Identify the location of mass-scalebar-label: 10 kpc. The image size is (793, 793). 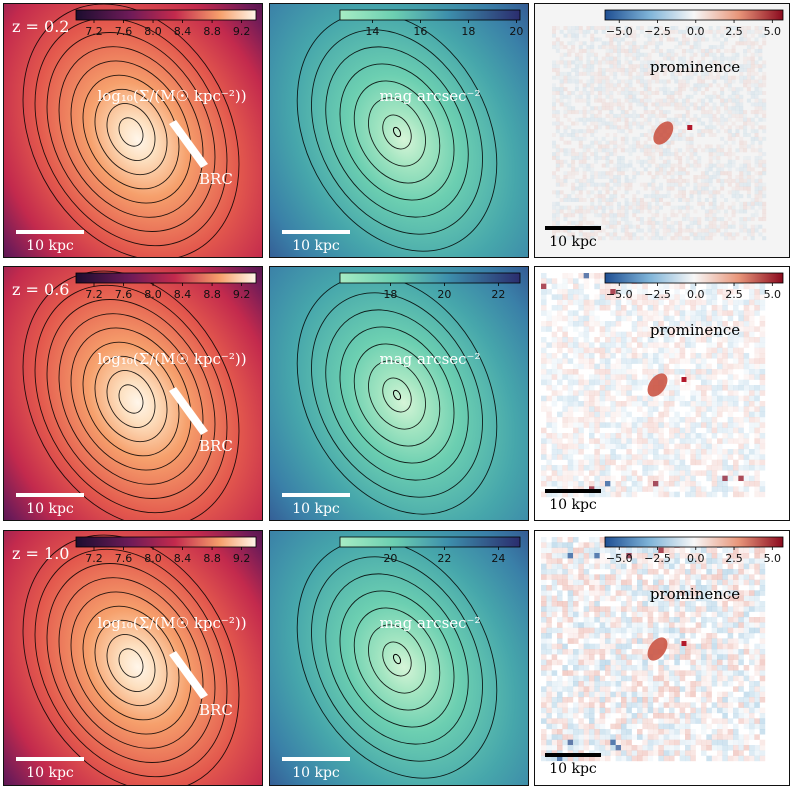
(50, 509).